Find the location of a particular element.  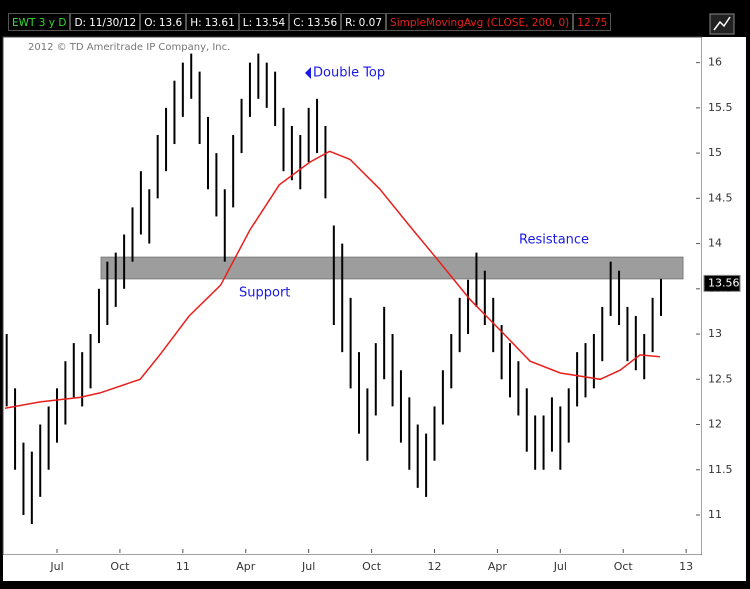

x-axis-area is located at coordinates (374, 568).